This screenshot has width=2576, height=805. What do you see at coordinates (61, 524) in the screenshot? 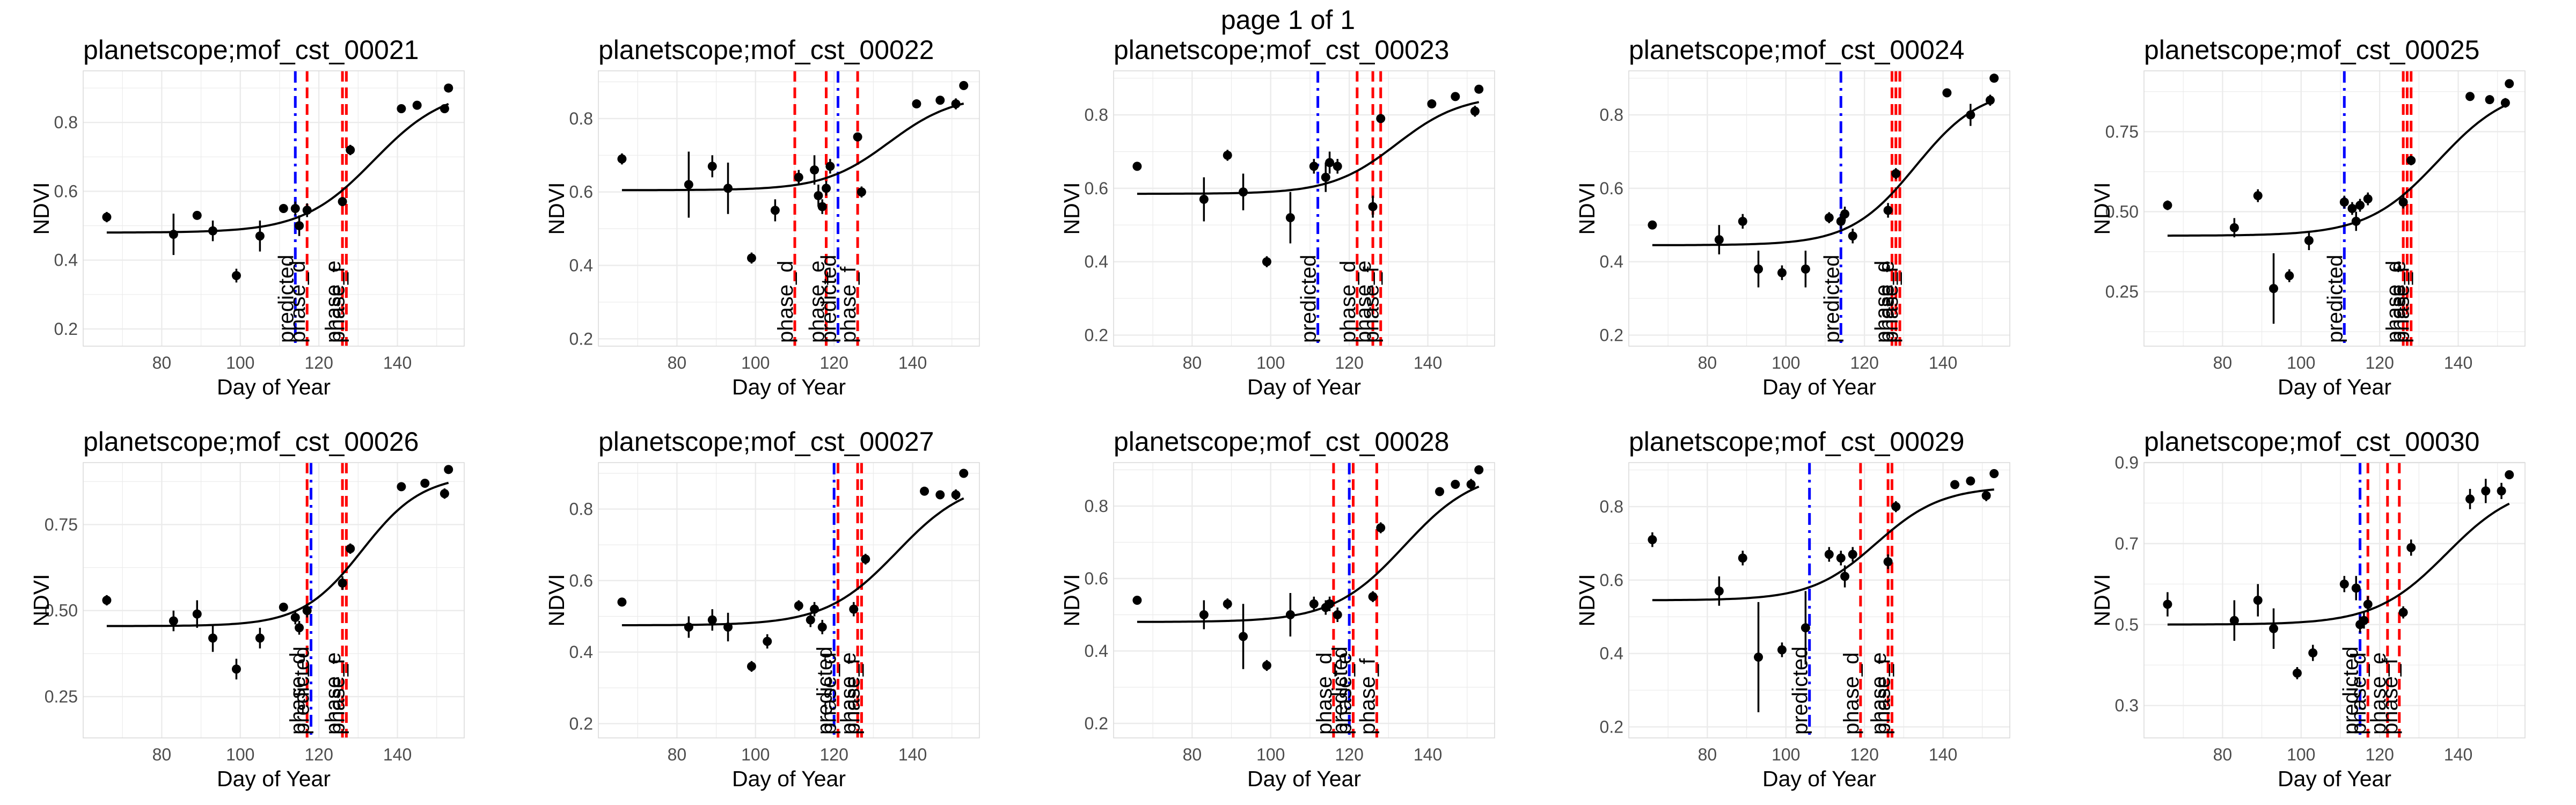
I see `y-tick-label: 0.75` at bounding box center [61, 524].